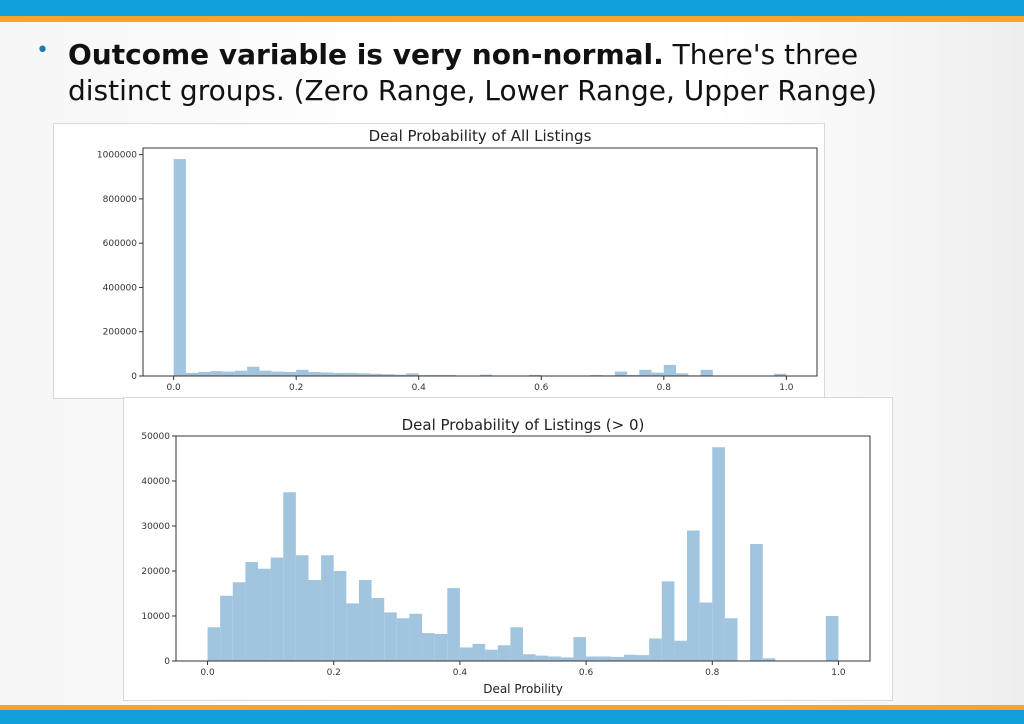 The width and height of the screenshot is (1024, 724). I want to click on x-tick-label: 0.4, so click(419, 388).